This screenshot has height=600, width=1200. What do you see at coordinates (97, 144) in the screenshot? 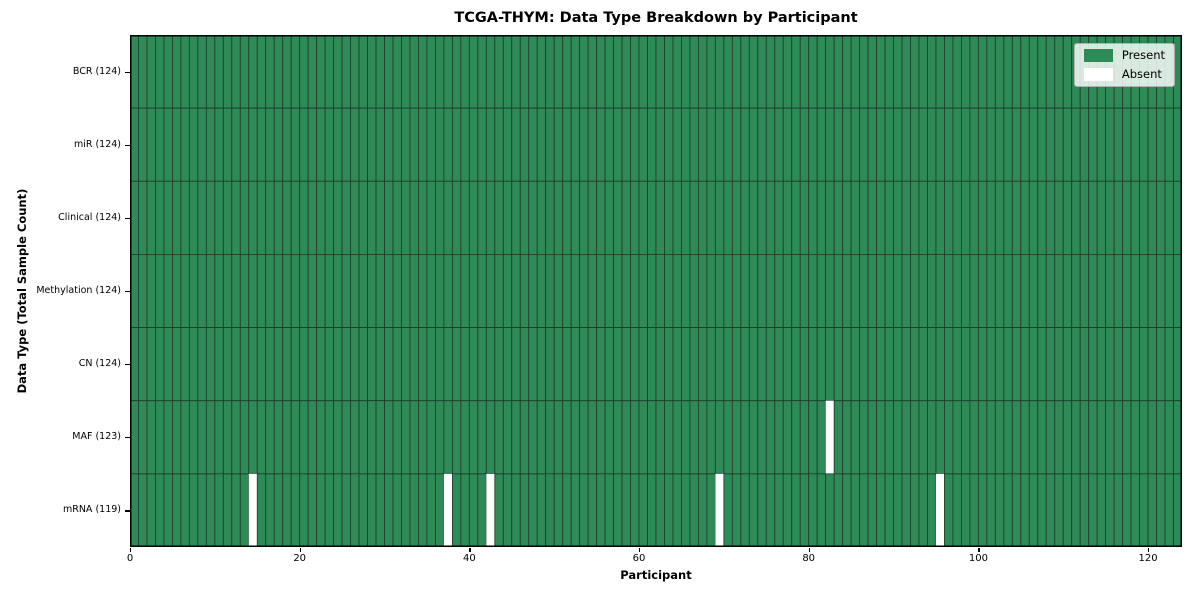
I see `y-tick-label-mir: miR (124)` at bounding box center [97, 144].